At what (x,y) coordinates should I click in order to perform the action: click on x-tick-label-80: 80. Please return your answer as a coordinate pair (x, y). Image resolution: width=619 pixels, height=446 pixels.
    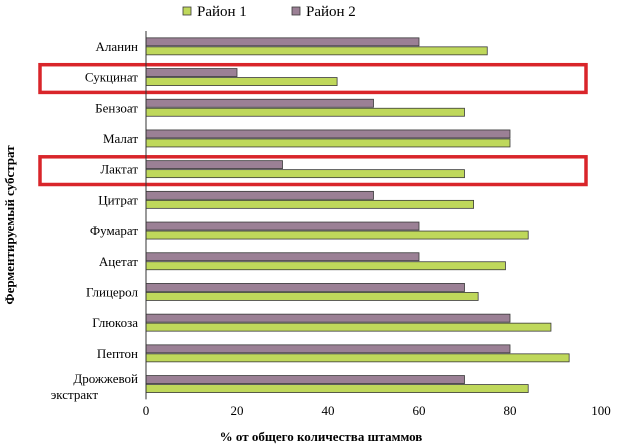
    Looking at the image, I should click on (510, 410).